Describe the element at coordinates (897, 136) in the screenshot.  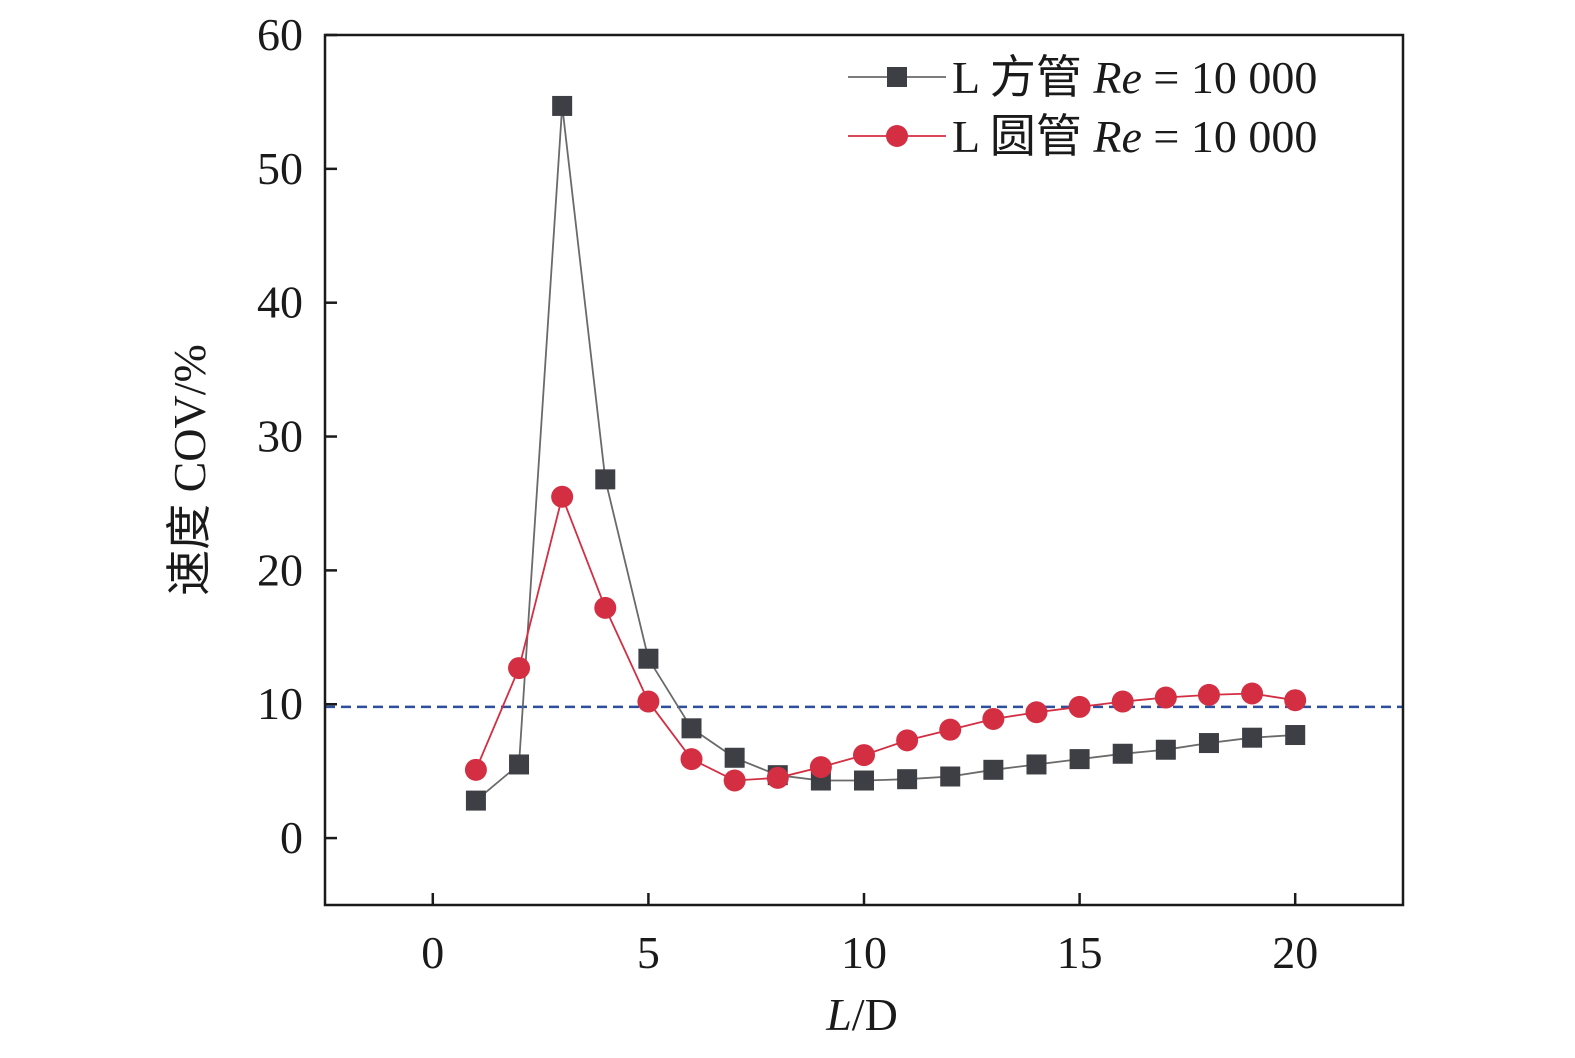
I see `legend-circle-marker` at that location.